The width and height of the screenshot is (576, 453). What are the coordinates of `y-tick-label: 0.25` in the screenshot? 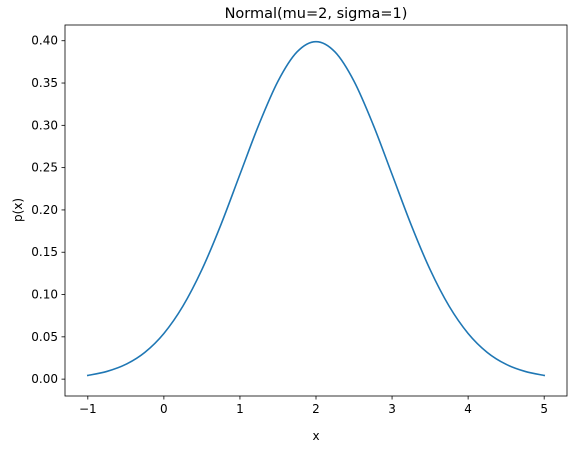 It's located at (44, 168).